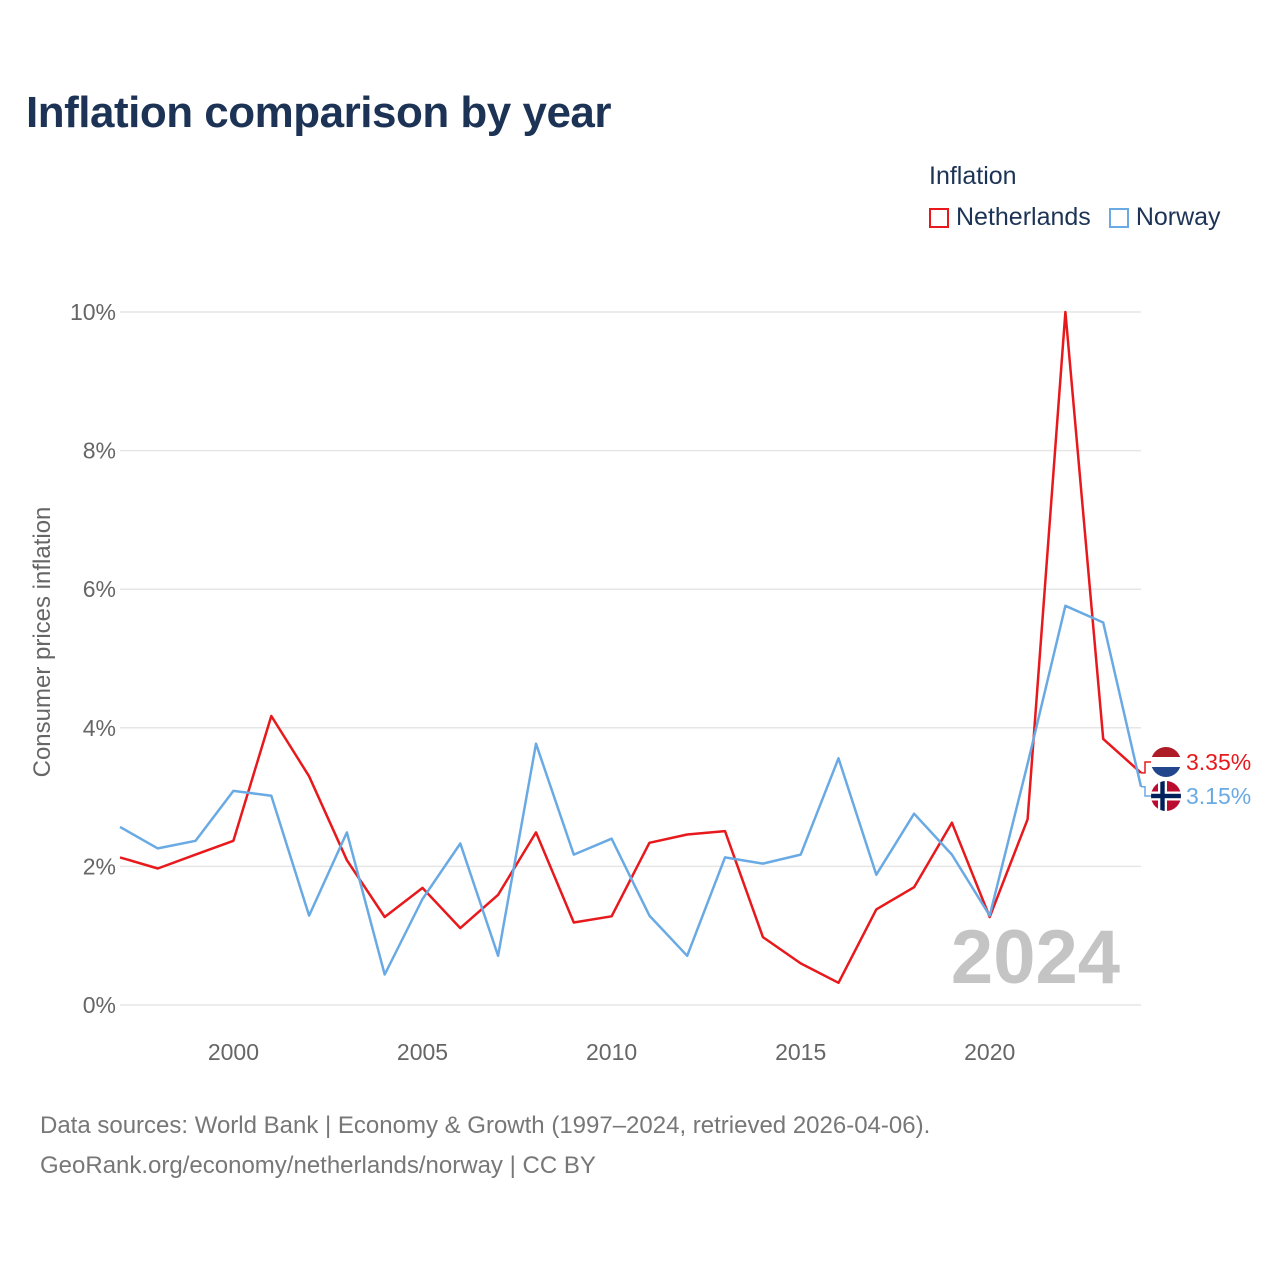 The width and height of the screenshot is (1280, 1280). What do you see at coordinates (233, 1052) in the screenshot?
I see `x-tick-label: 2000` at bounding box center [233, 1052].